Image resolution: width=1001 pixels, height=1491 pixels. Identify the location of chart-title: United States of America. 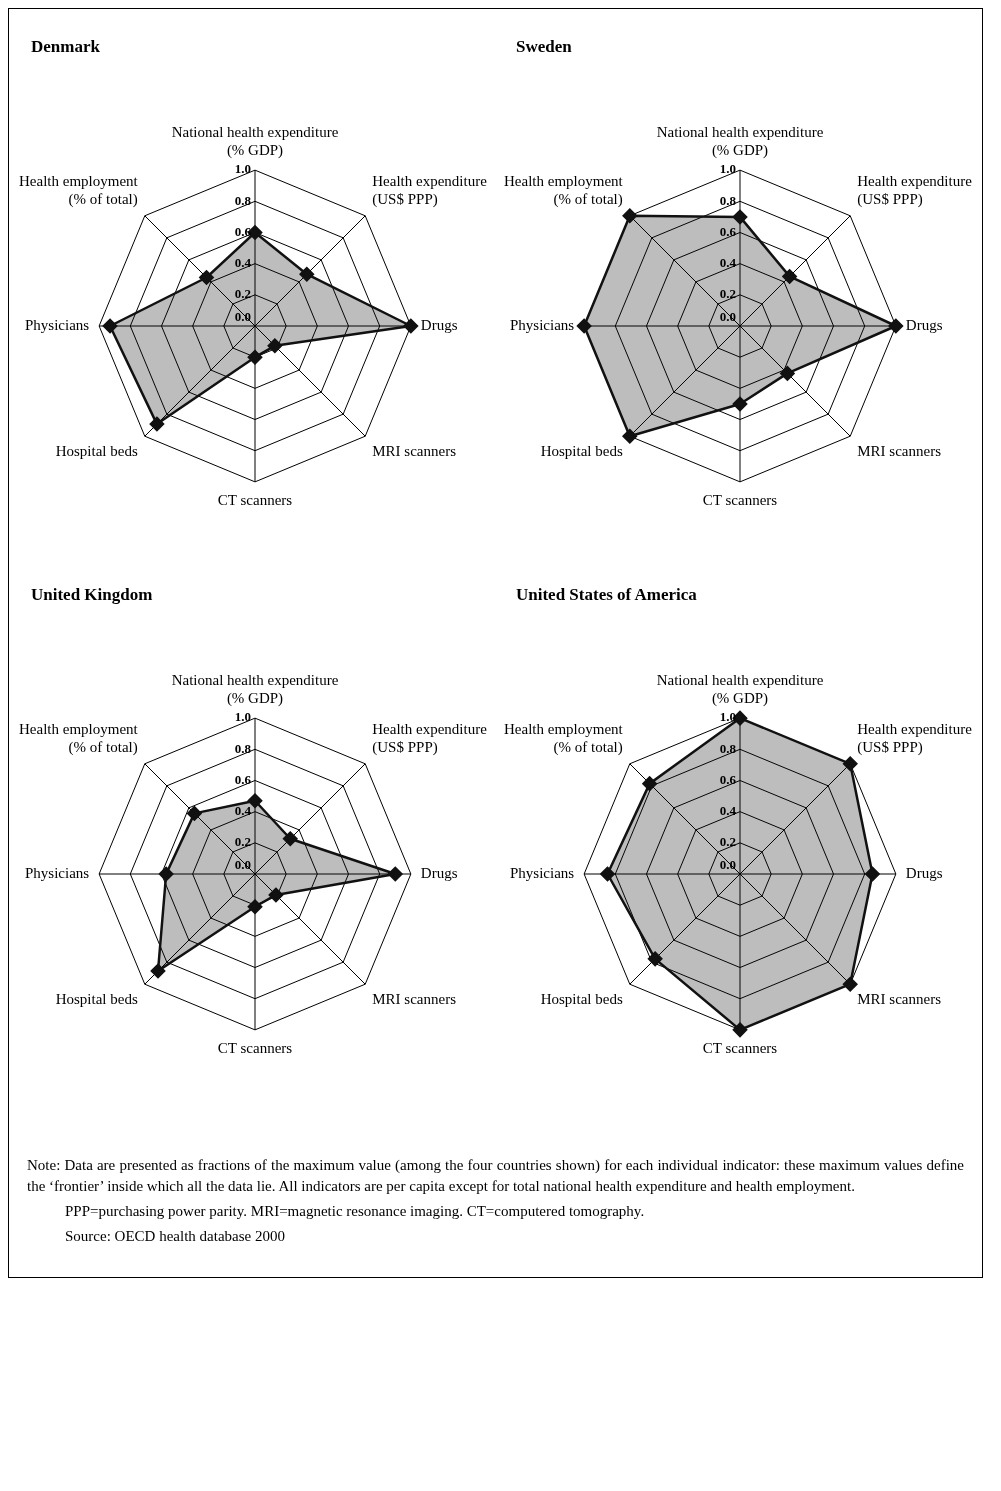
(607, 595).